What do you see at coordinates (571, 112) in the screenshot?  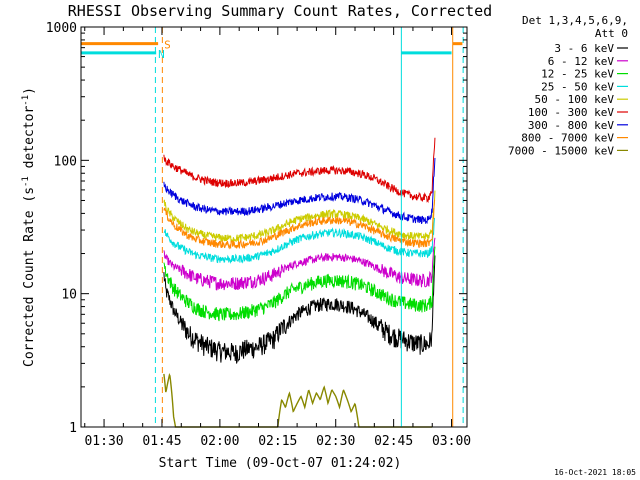 I see `legend-label-5: 100 - 300 keV` at bounding box center [571, 112].